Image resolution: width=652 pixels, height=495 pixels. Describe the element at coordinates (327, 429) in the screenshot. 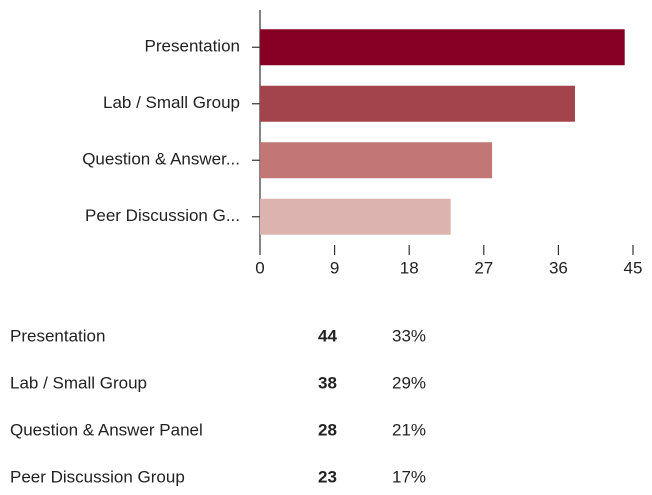

I see `row-count: 28` at that location.